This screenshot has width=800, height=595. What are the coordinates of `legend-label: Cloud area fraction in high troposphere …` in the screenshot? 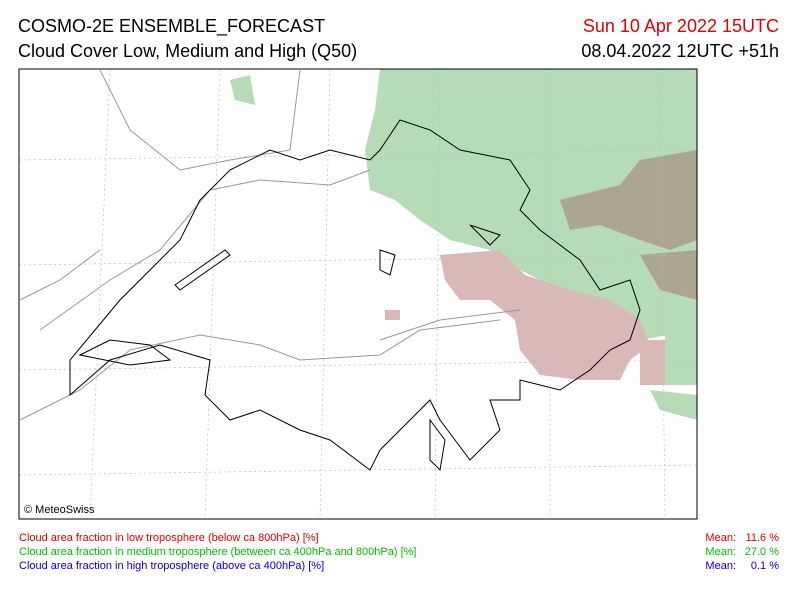 It's located at (171, 566).